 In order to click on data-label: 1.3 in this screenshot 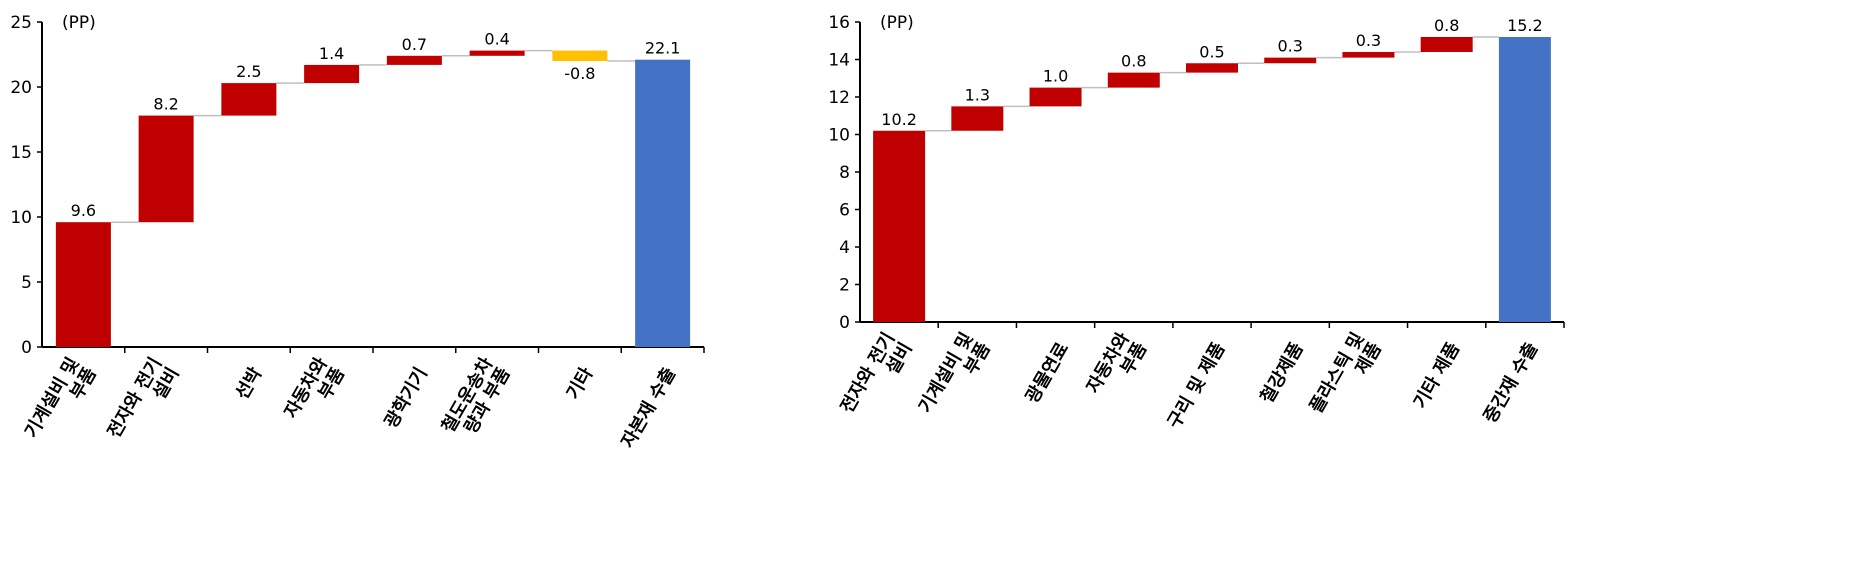, I will do `click(977, 94)`.